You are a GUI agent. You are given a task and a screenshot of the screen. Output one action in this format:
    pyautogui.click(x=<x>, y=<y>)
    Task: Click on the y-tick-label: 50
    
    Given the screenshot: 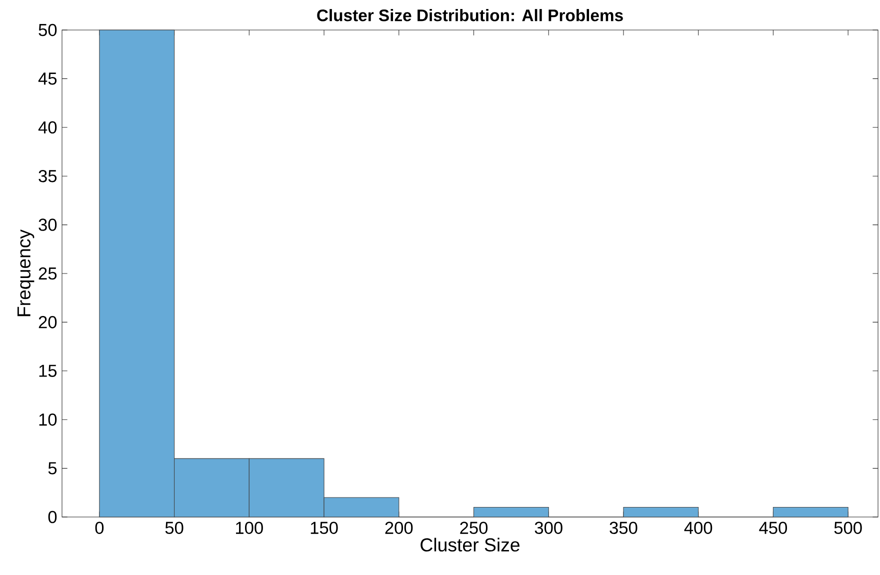 What is the action you would take?
    pyautogui.click(x=47, y=30)
    